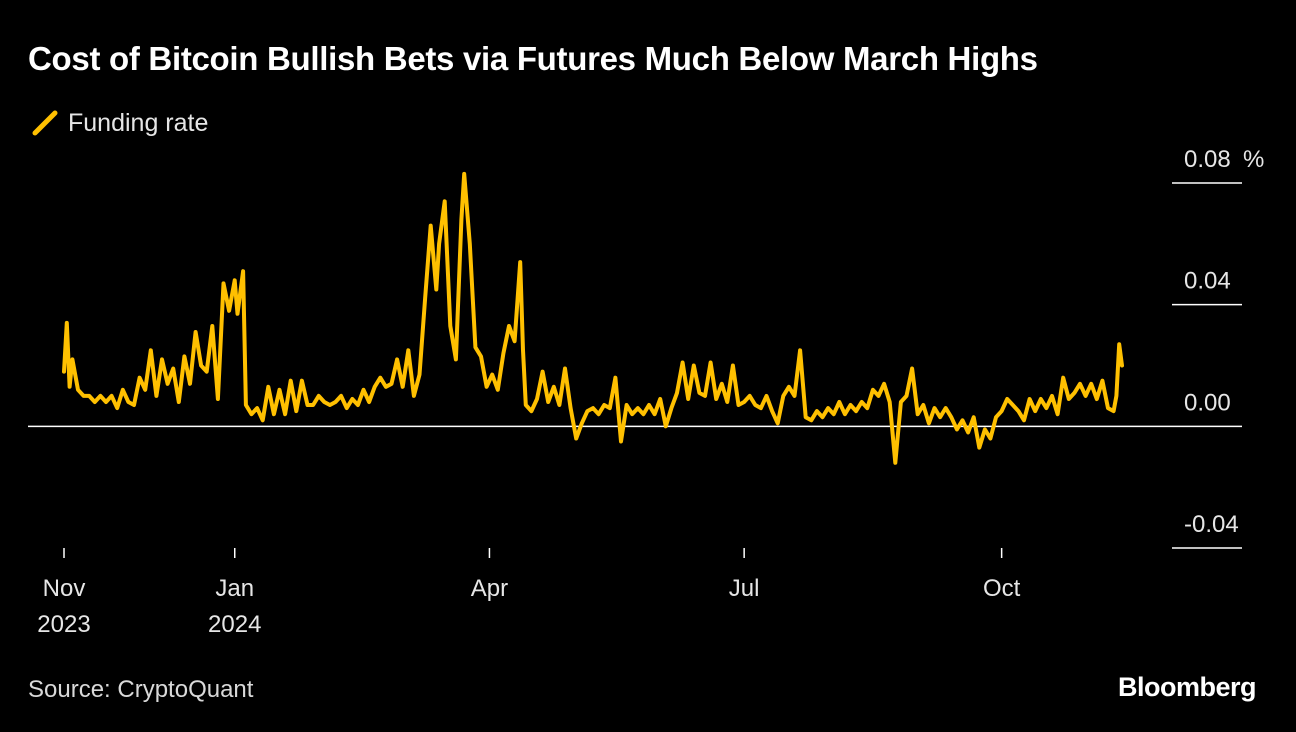 This screenshot has height=732, width=1296. Describe the element at coordinates (45, 123) in the screenshot. I see `legend-swatch-icon` at that location.